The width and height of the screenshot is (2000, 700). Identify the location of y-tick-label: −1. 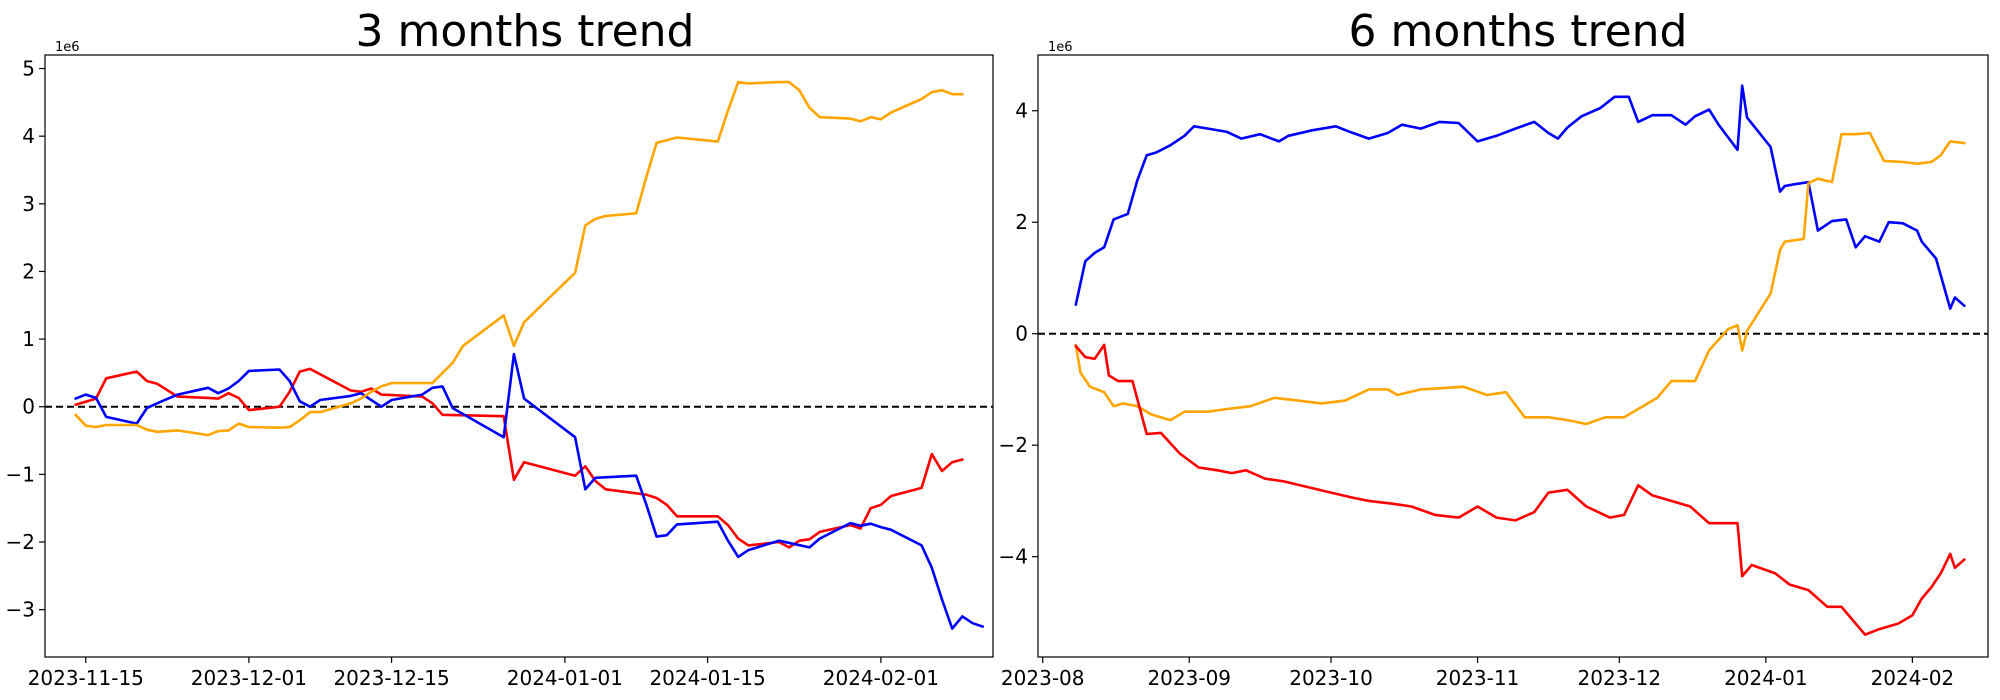
(20, 474).